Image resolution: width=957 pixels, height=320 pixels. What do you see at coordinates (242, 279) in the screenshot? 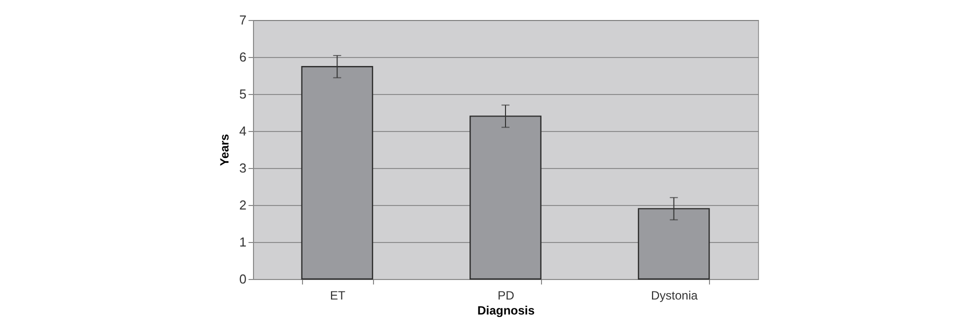
I see `y-tick-label: 0` at bounding box center [242, 279].